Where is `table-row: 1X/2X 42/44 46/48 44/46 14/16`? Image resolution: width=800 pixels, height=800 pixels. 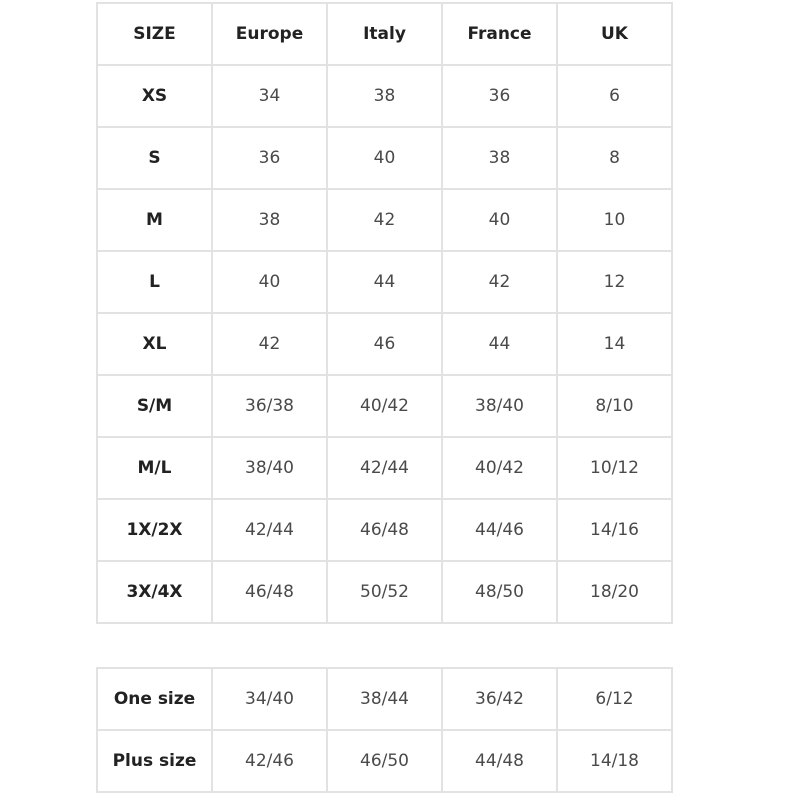 table-row: 1X/2X 42/44 46/48 44/46 14/16 is located at coordinates (384, 530).